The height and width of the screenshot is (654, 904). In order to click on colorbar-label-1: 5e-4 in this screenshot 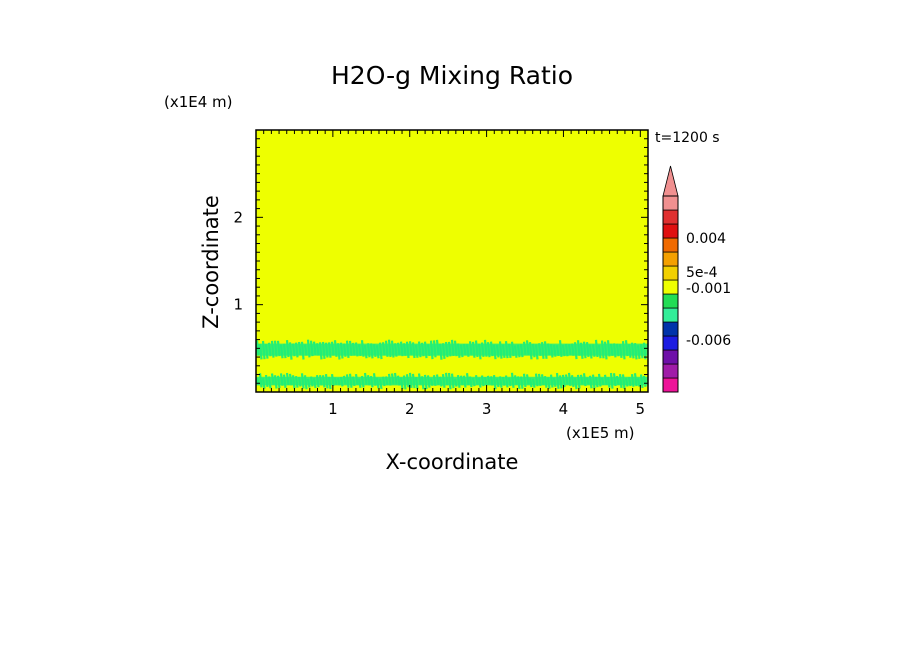, I will do `click(702, 273)`.